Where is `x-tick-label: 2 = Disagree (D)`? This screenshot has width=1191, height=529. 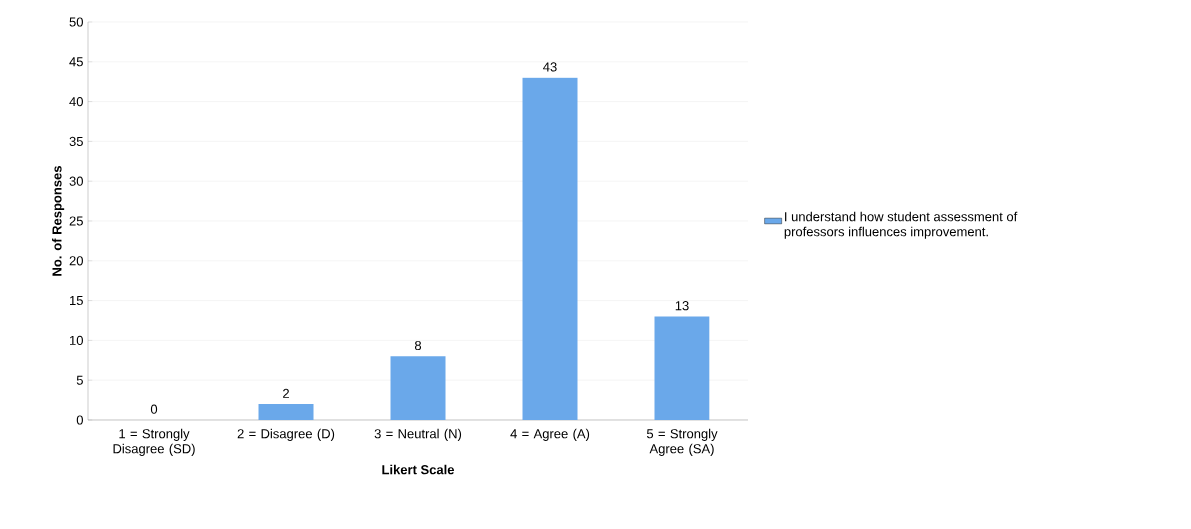 x-tick-label: 2 = Disagree (D) is located at coordinates (286, 434).